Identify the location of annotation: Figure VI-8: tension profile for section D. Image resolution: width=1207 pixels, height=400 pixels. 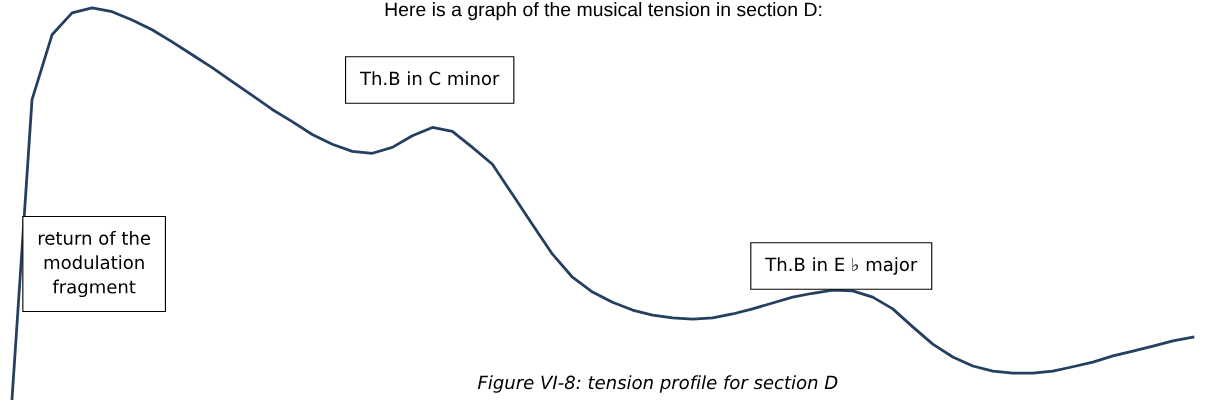
(657, 384).